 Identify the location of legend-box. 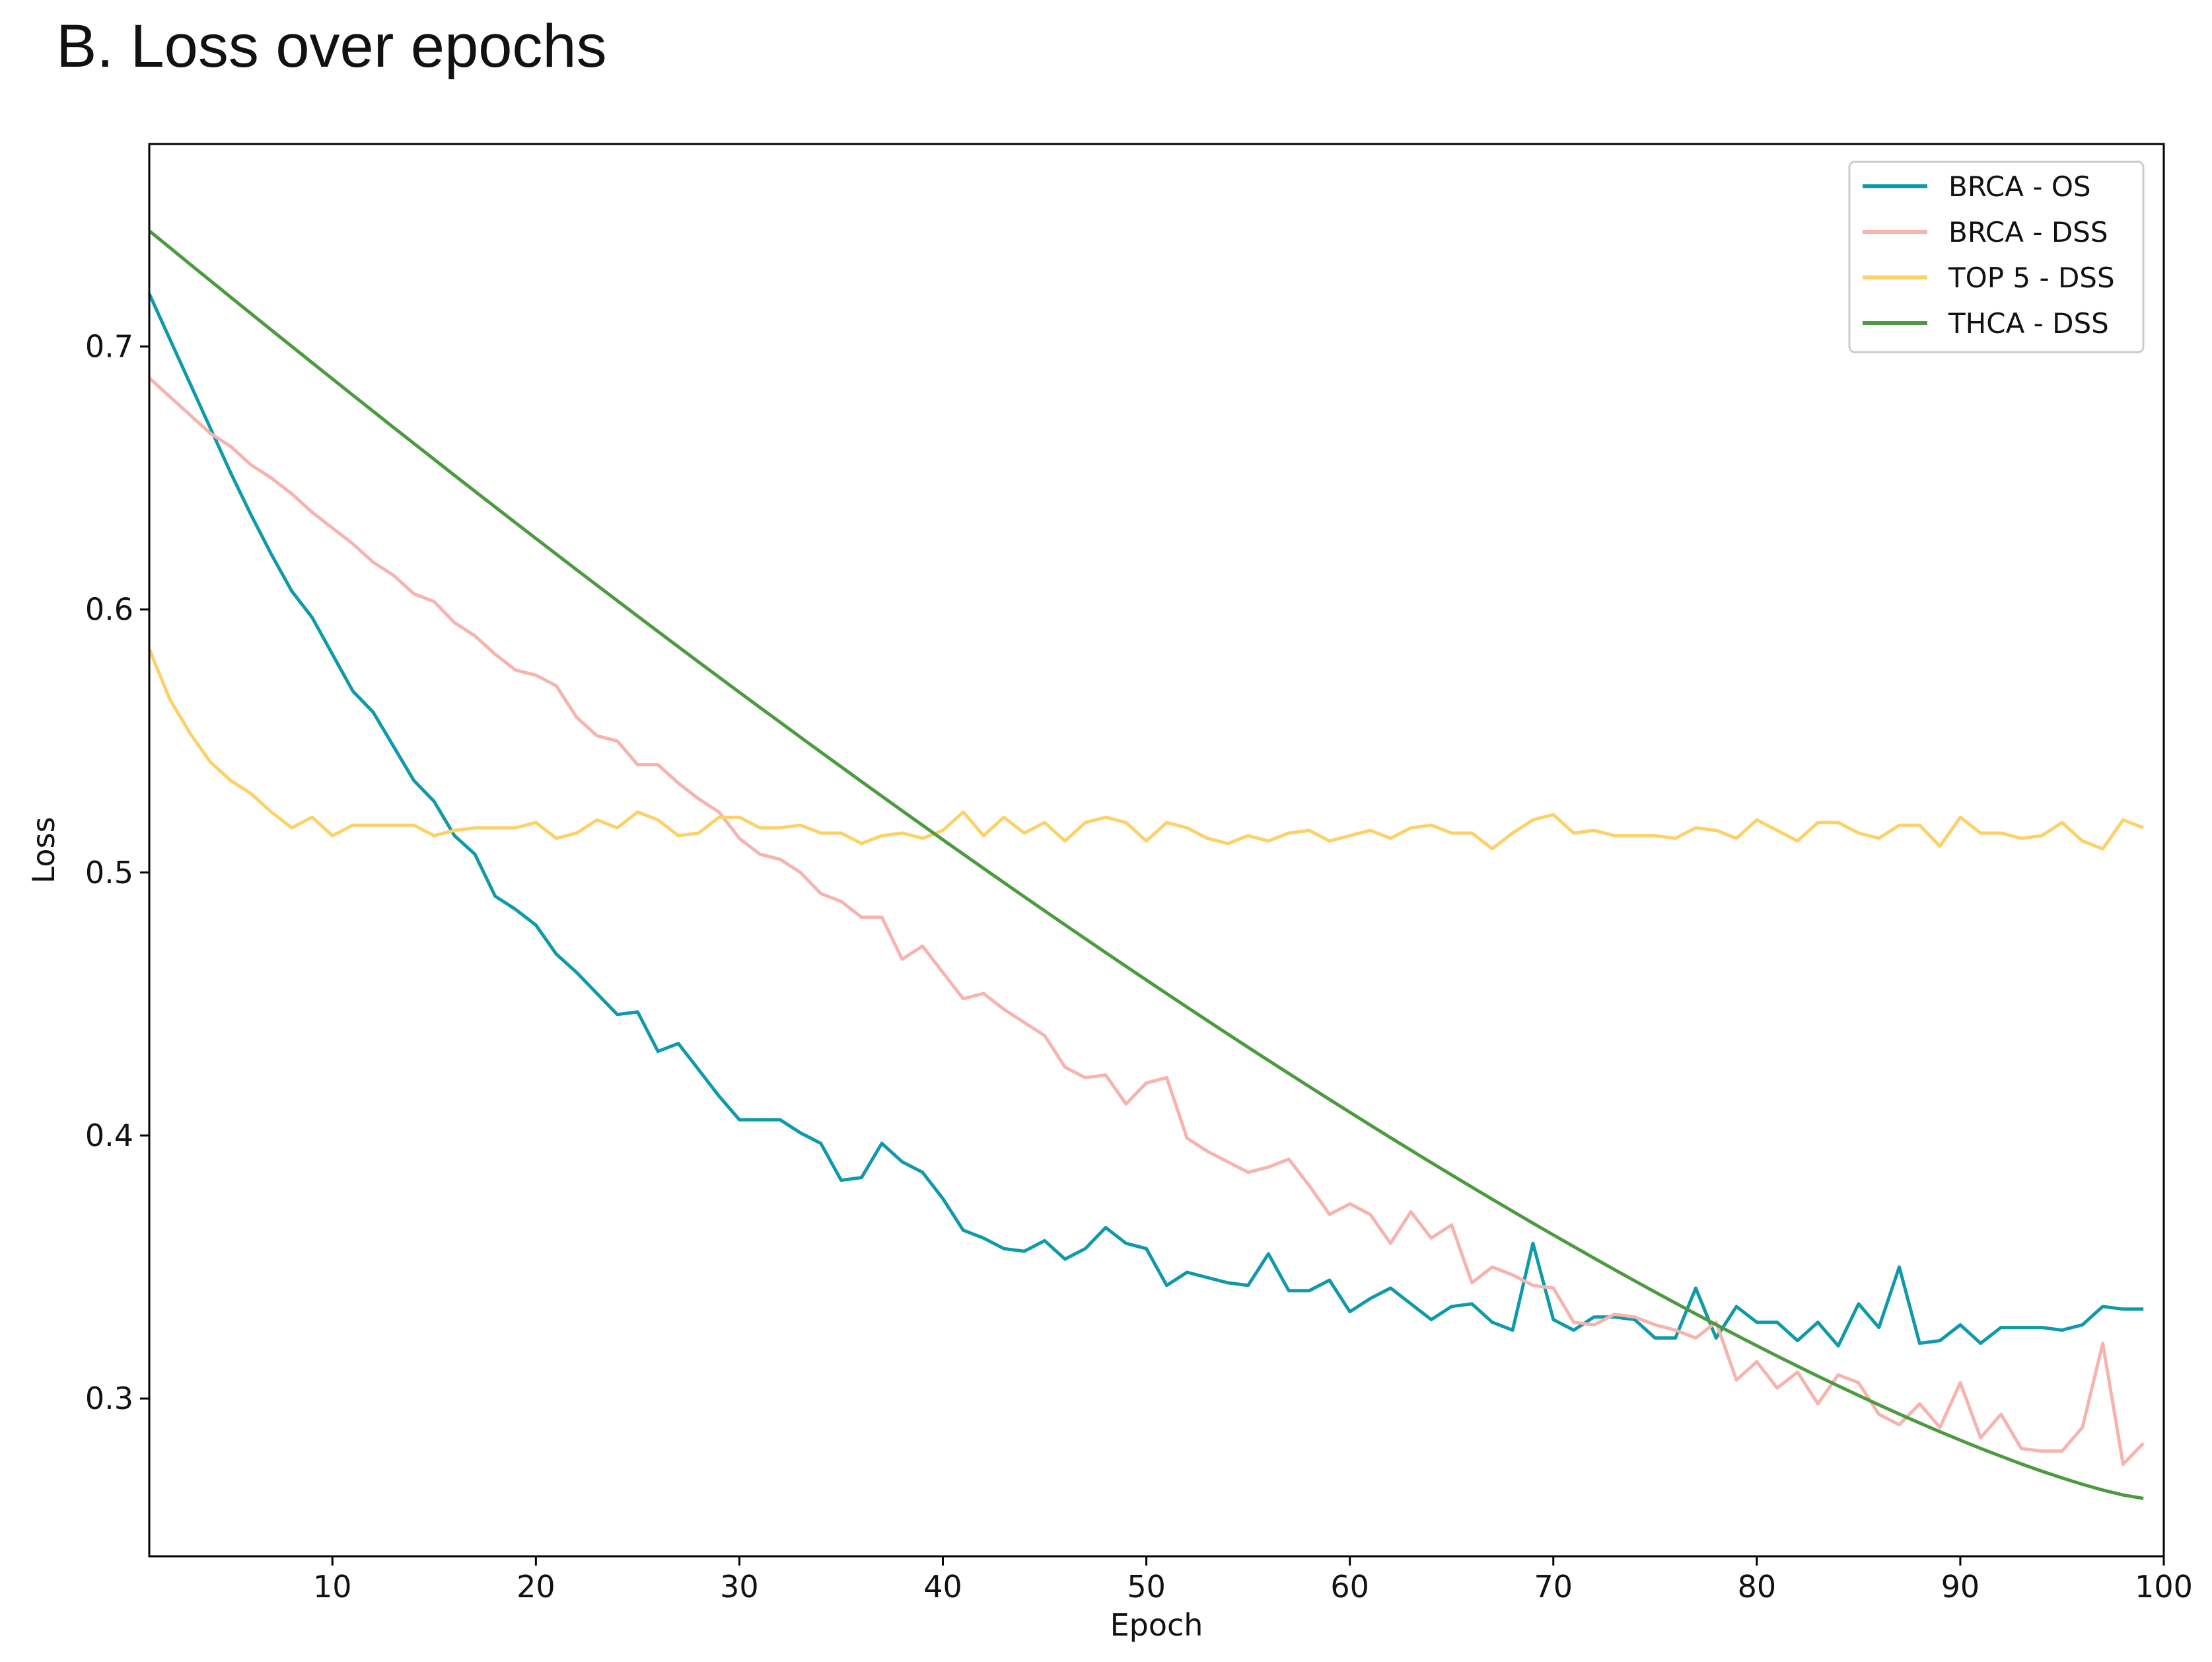
(1996, 257).